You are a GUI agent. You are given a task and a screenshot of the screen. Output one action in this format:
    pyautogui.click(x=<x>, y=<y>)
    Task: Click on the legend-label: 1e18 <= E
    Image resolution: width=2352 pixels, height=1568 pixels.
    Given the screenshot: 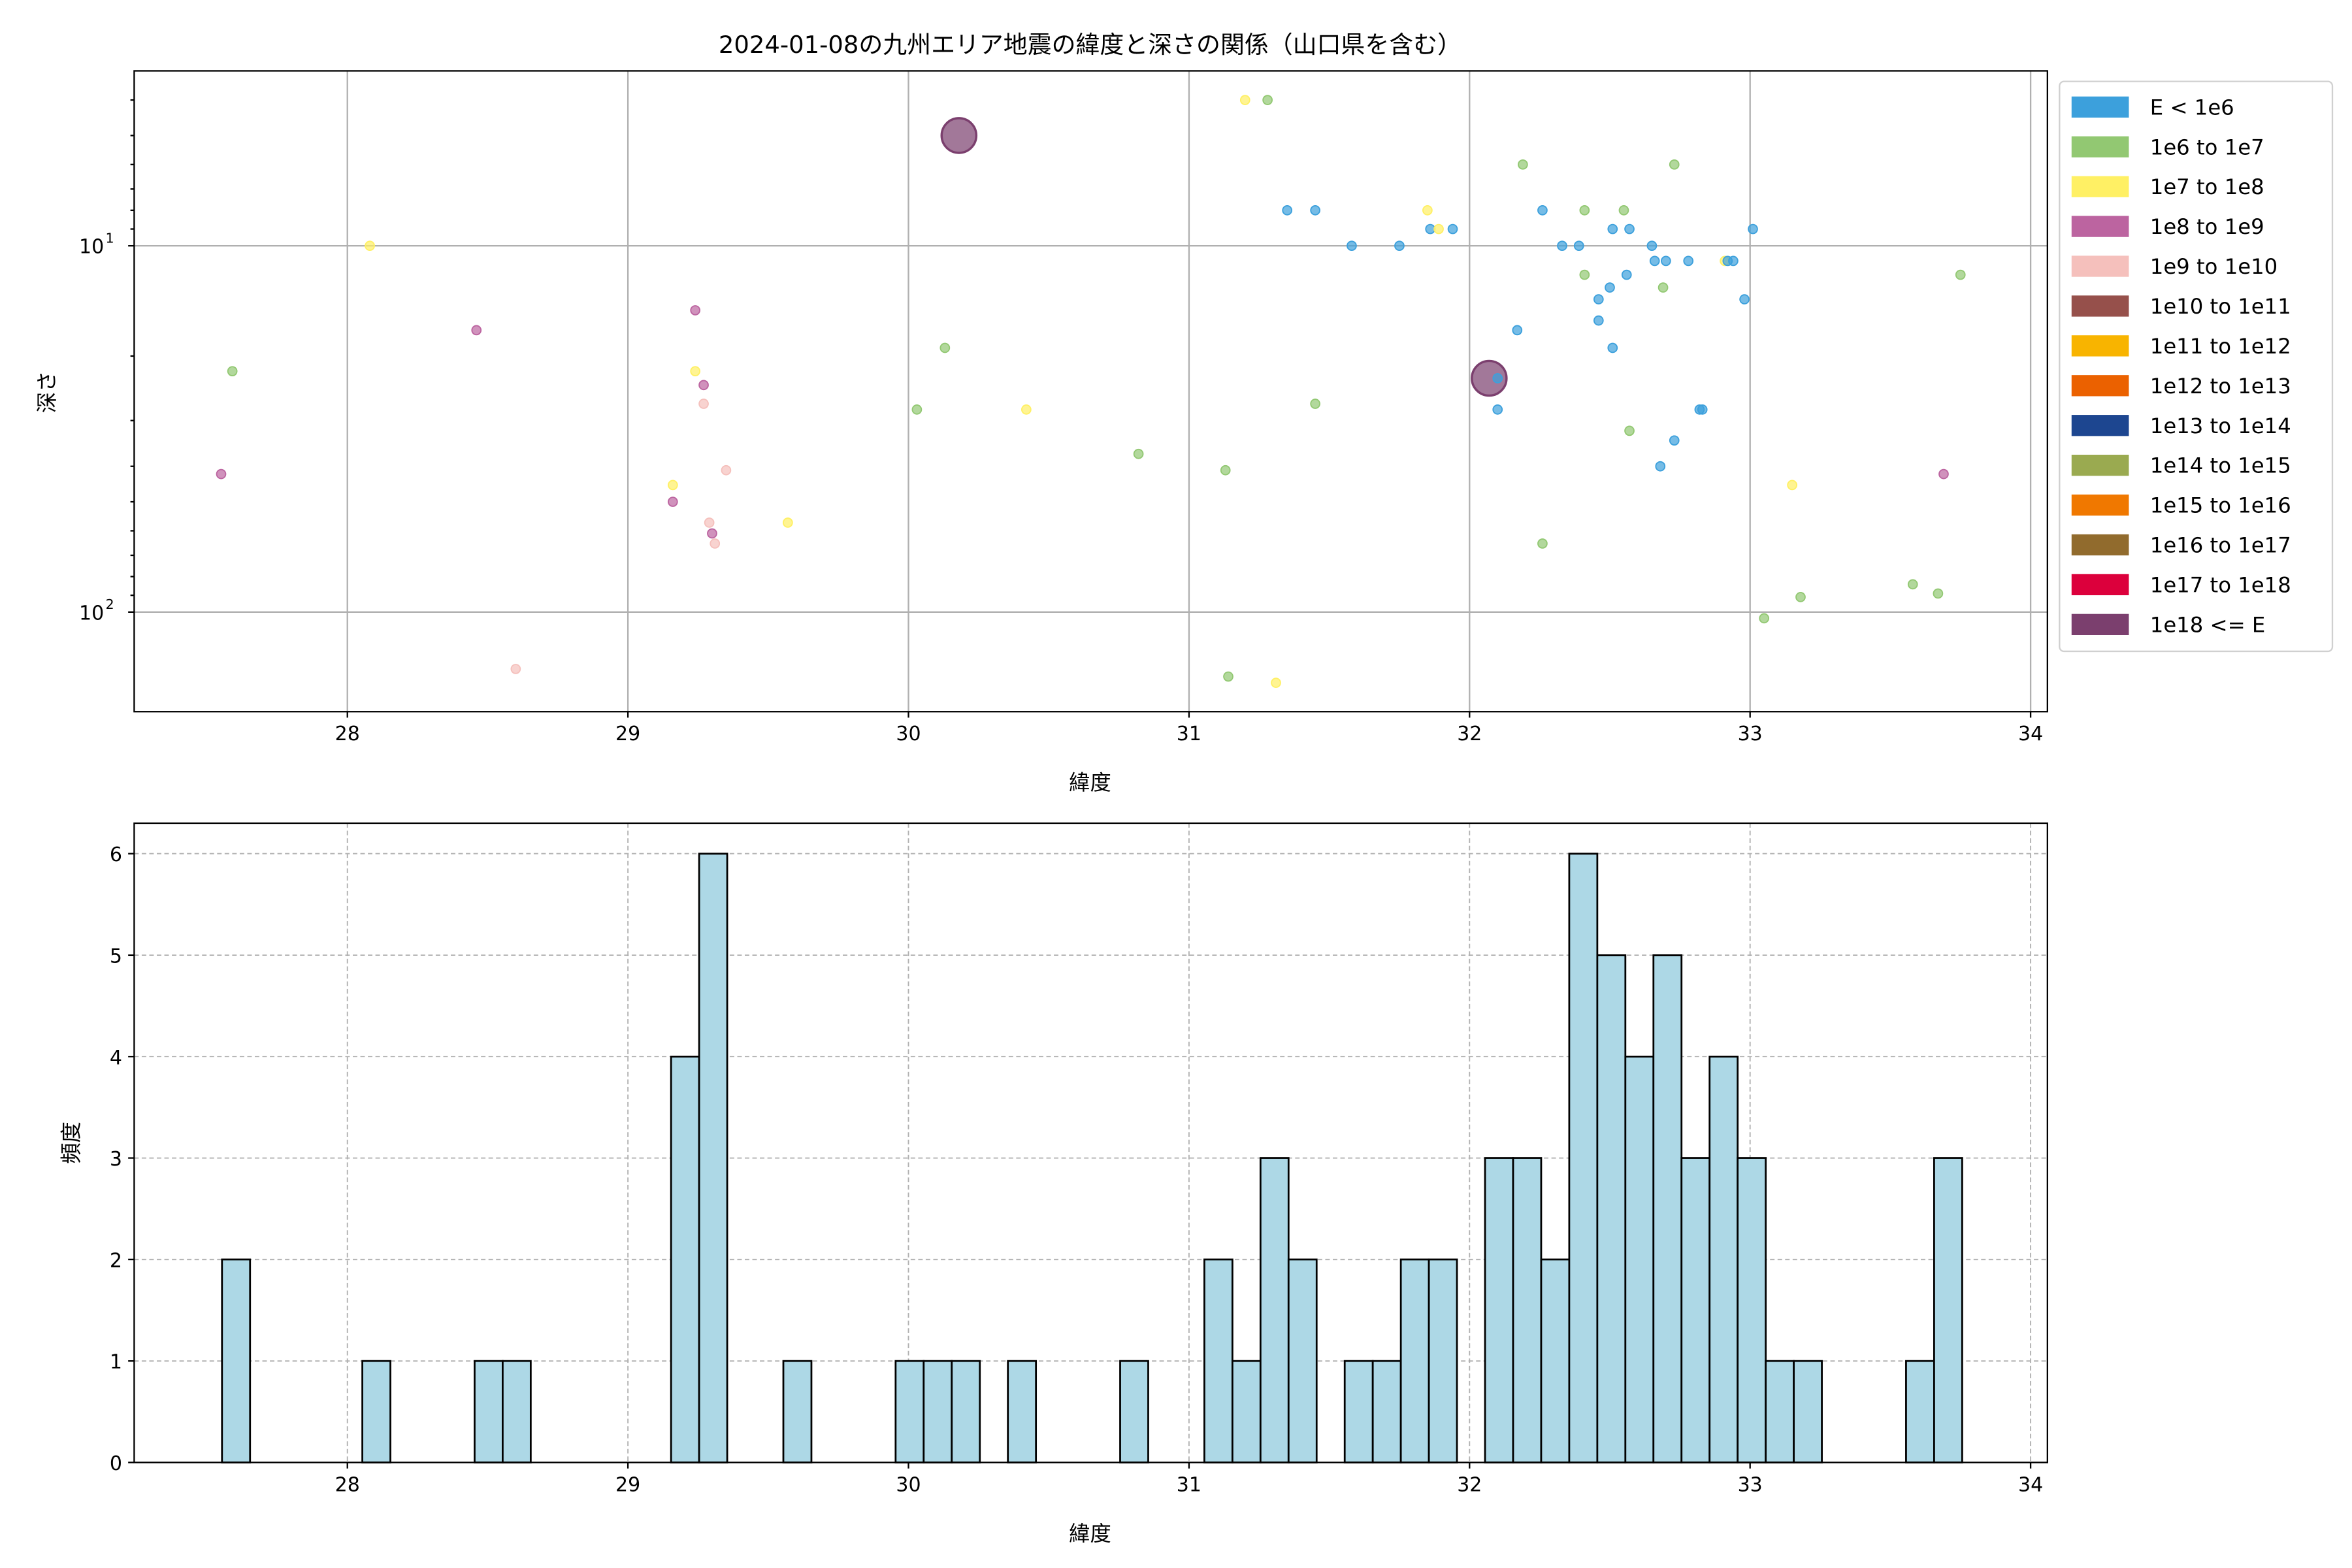 What is the action you would take?
    pyautogui.click(x=2208, y=624)
    